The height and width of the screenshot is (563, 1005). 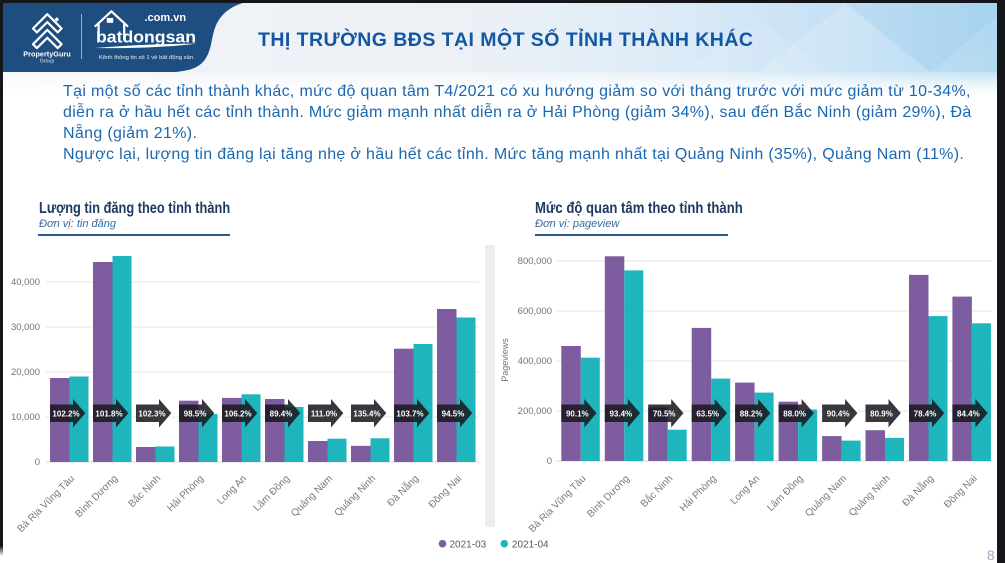 I want to click on svg-text: 2021-04, so click(x=530, y=544).